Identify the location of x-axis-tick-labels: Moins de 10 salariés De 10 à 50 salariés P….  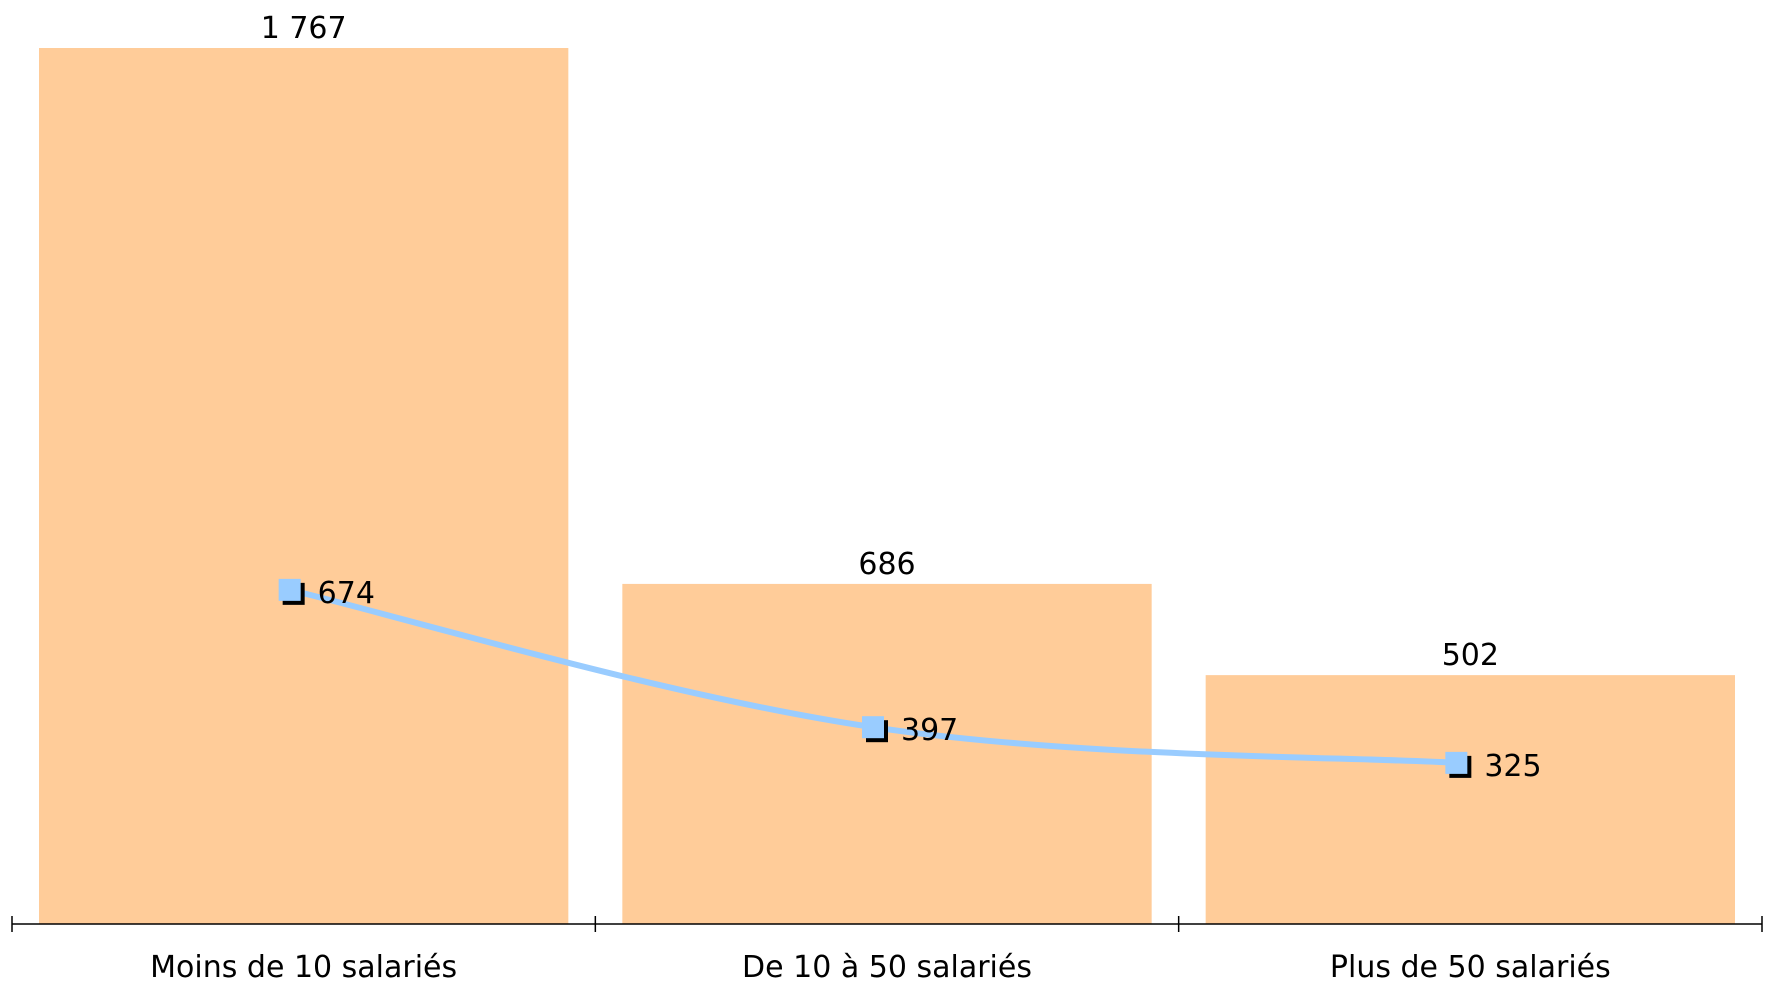
(880, 967).